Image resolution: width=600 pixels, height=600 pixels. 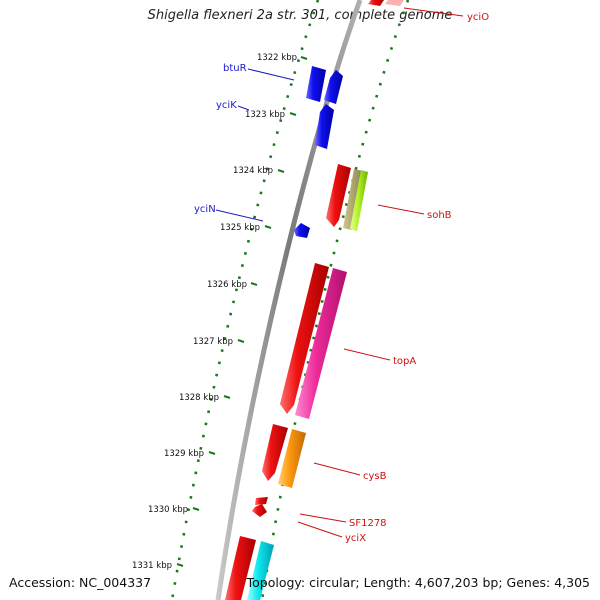 I want to click on kbp-tick-1330: 1330 kbp, so click(x=174, y=510).